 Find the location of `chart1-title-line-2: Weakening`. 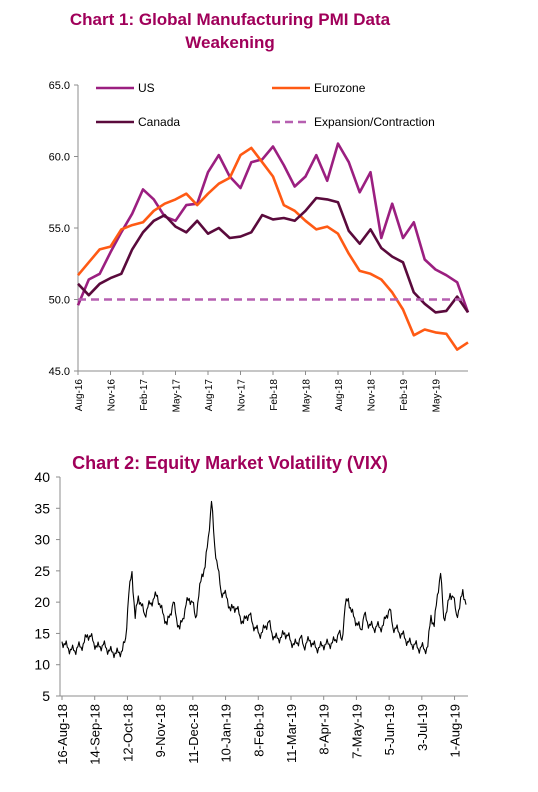

chart1-title-line-2: Weakening is located at coordinates (230, 42).